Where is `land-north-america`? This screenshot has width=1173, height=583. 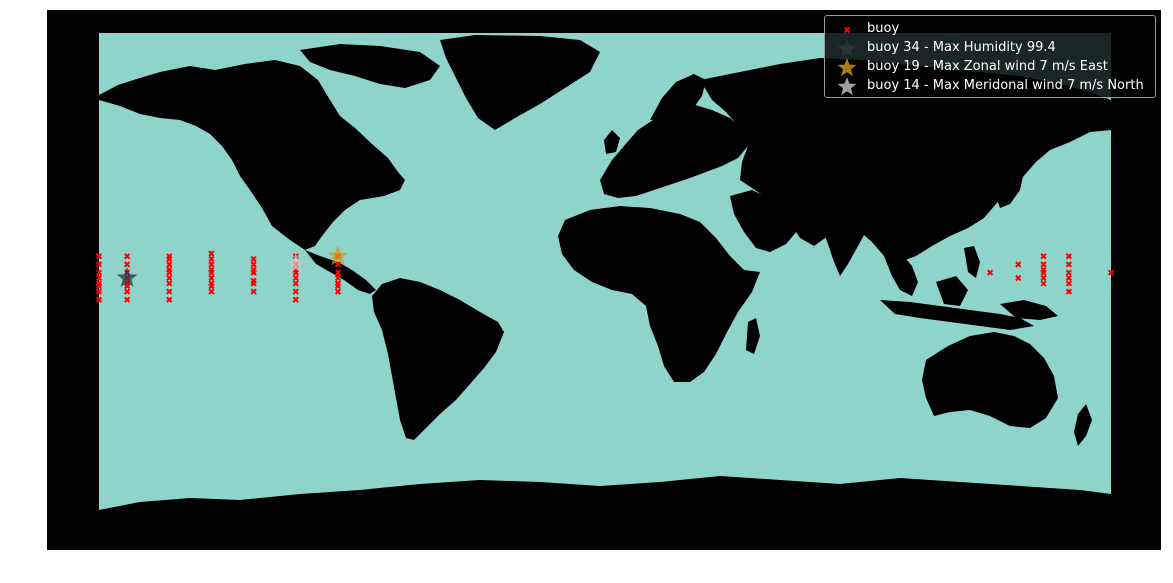
land-north-america is located at coordinates (252, 155).